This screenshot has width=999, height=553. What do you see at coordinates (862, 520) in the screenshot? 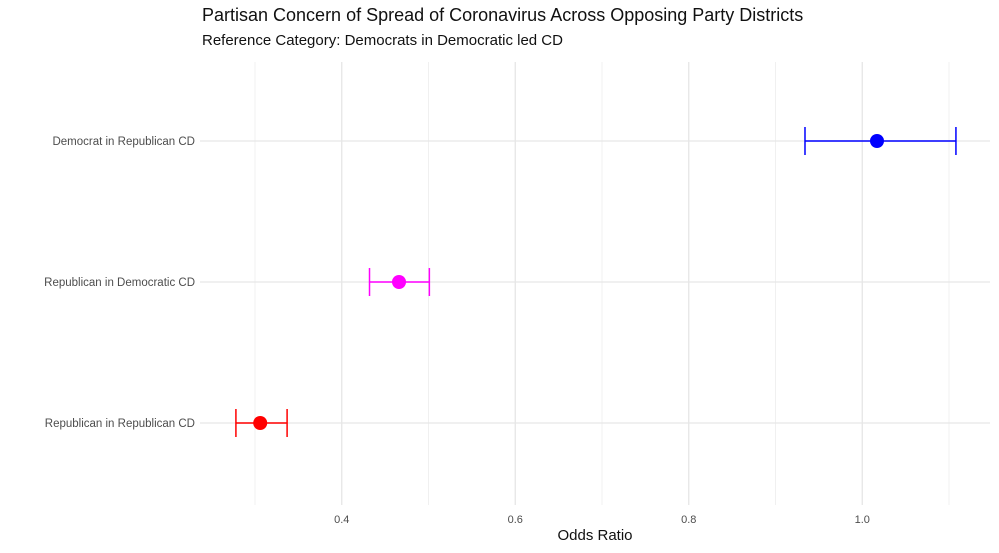
I see `x-tick-label: 1.0` at bounding box center [862, 520].